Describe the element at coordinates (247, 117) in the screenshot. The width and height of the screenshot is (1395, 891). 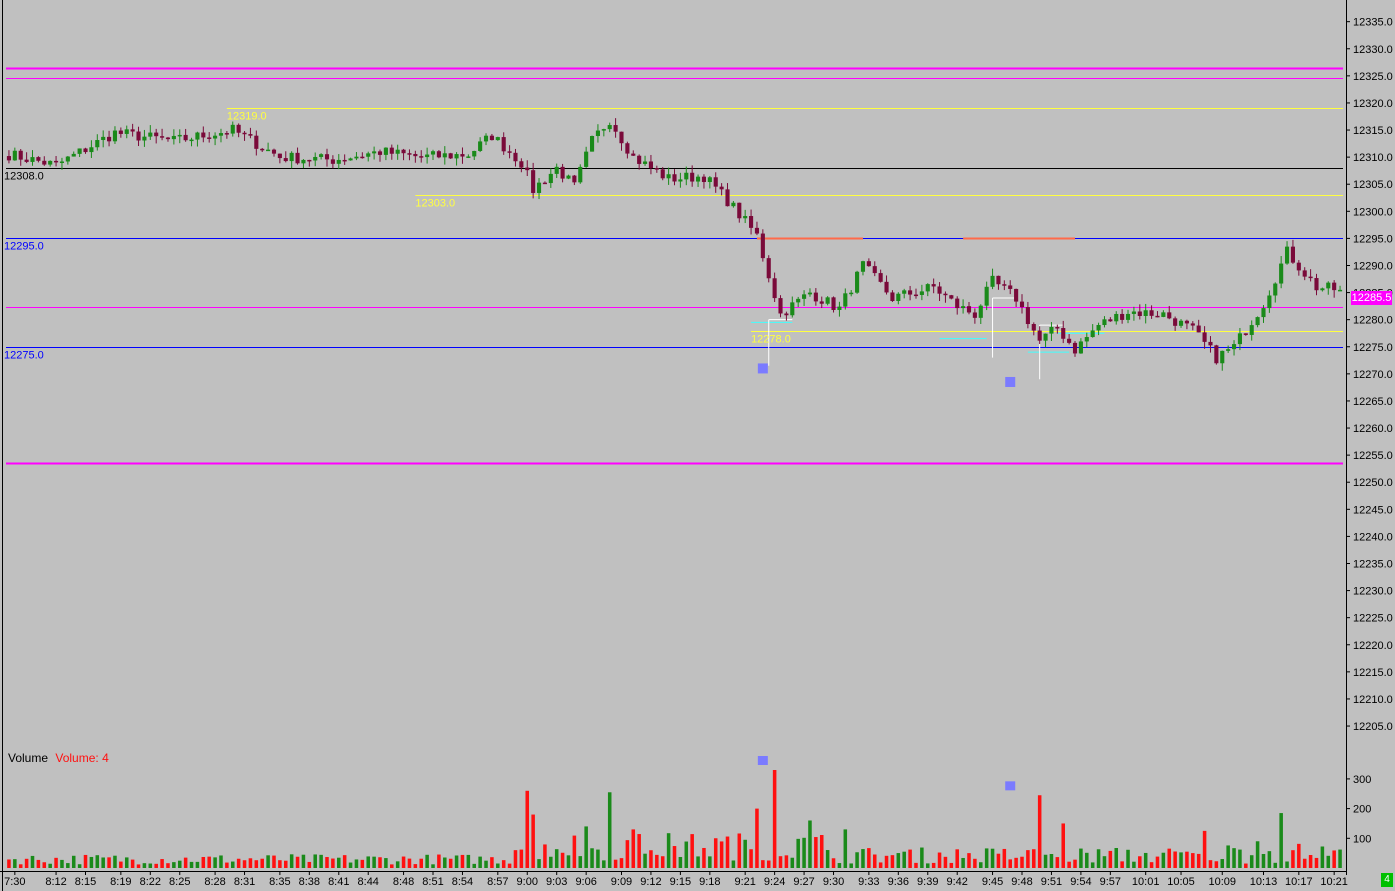
I see `level-label: 12319.0` at that location.